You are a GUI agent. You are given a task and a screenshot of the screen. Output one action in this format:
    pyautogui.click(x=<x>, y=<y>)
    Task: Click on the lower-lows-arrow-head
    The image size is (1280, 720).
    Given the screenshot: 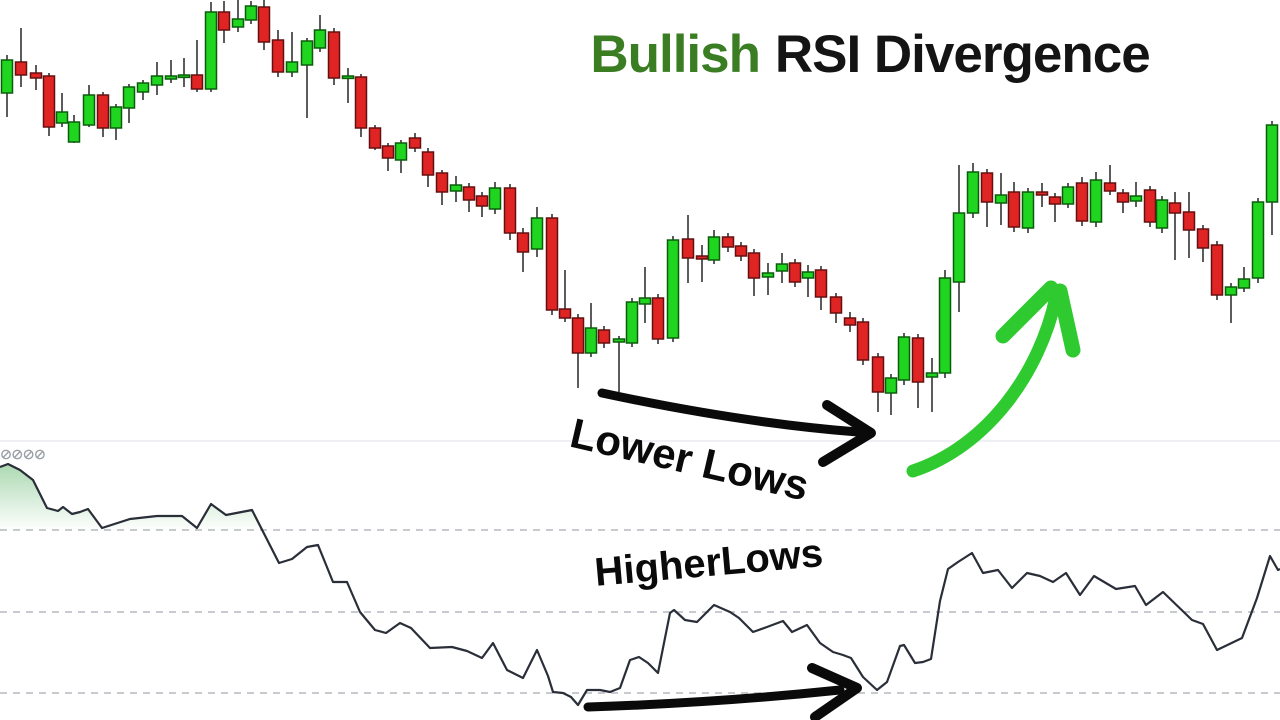 What is the action you would take?
    pyautogui.click(x=847, y=433)
    